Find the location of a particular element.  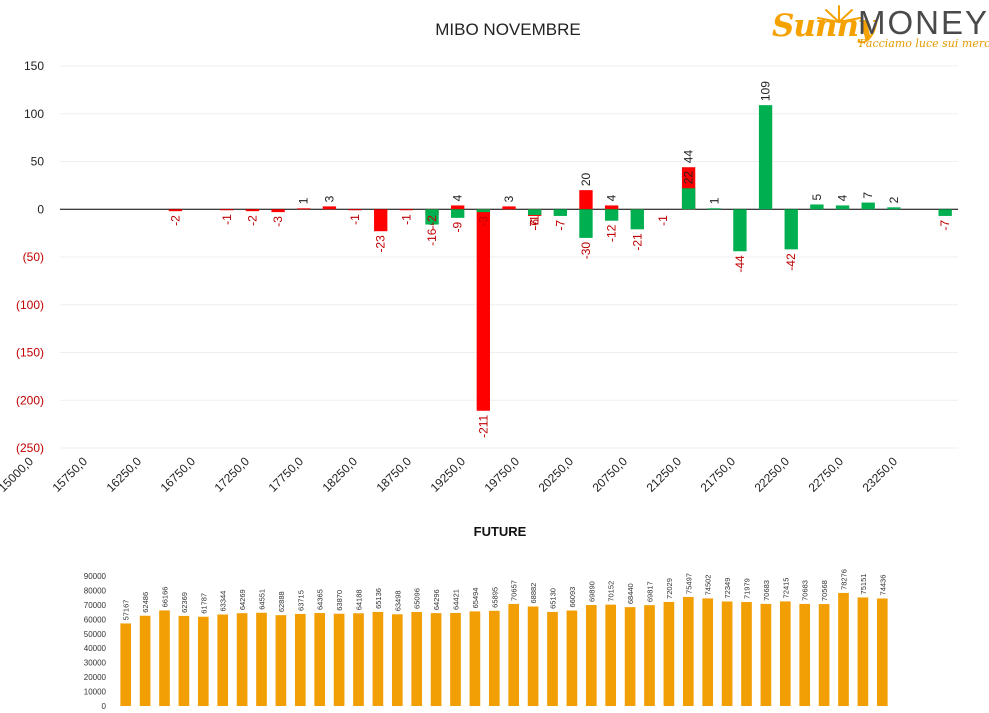

data-label: -3 is located at coordinates (483, 221).